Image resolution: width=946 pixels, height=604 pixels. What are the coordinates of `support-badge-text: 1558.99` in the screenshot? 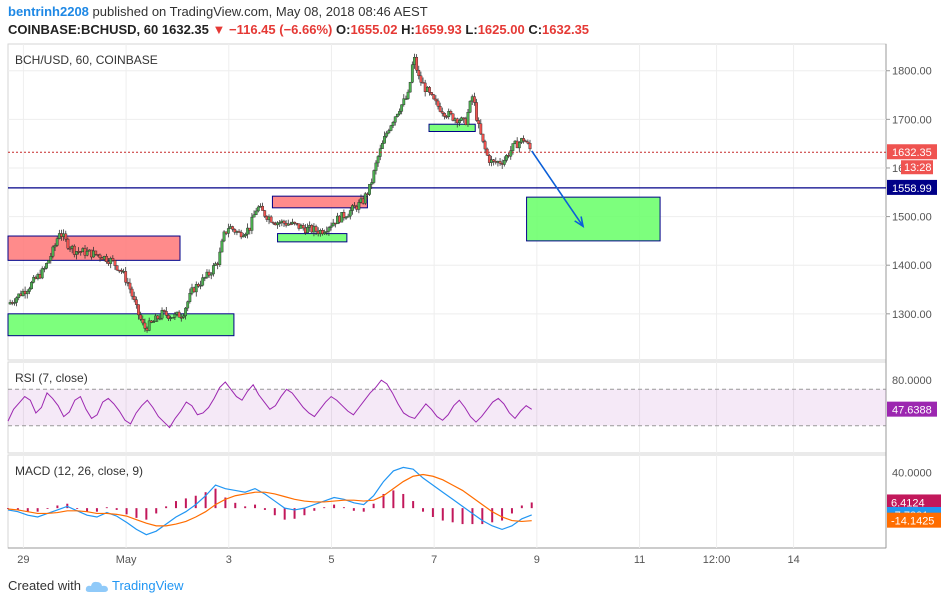 It's located at (912, 189).